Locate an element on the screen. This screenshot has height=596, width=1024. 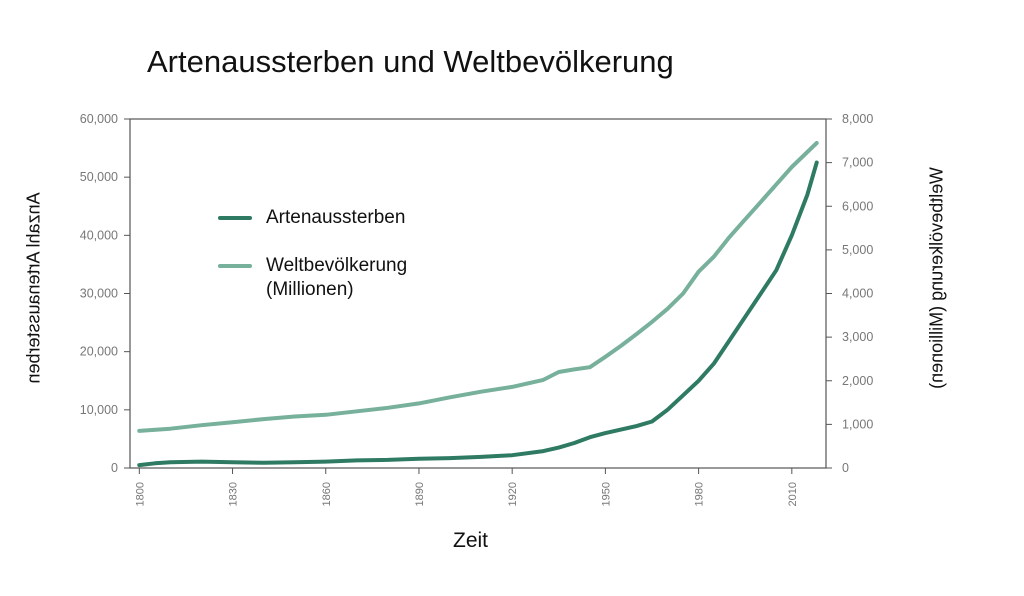
x-axis-label-box: Zeit is located at coordinates (482, 543).